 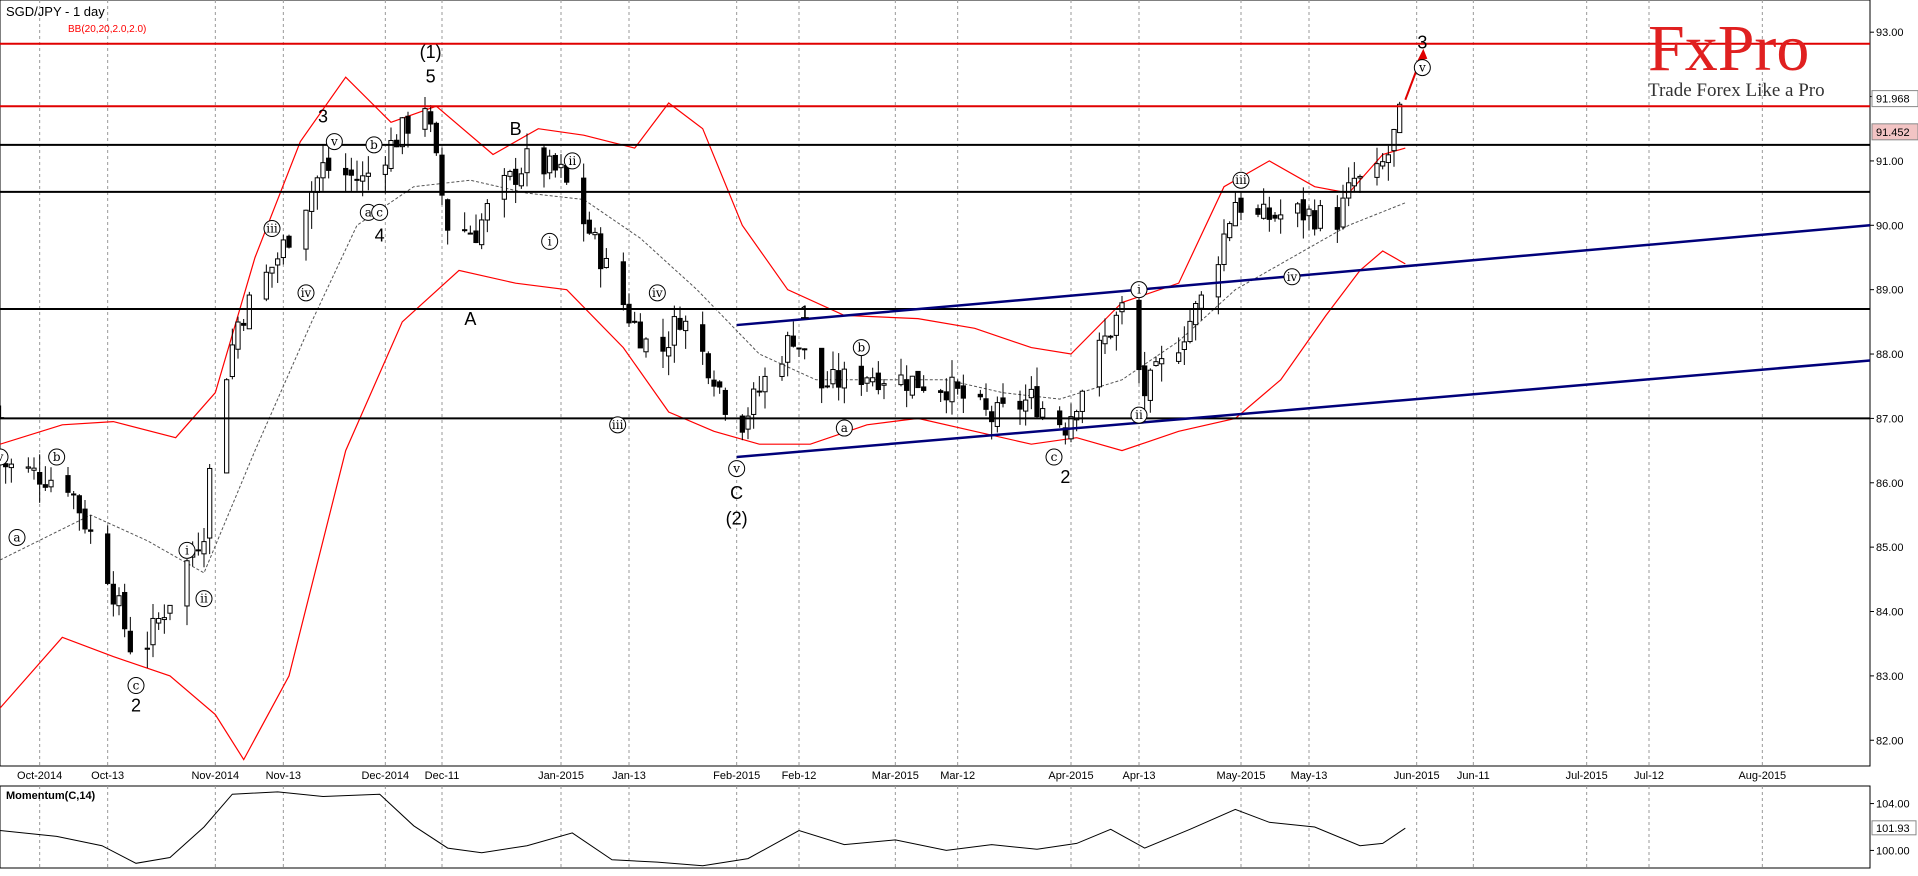 What do you see at coordinates (1736, 56) in the screenshot?
I see `fxpro-logo: FxPro Trade Forex Like a Pro` at bounding box center [1736, 56].